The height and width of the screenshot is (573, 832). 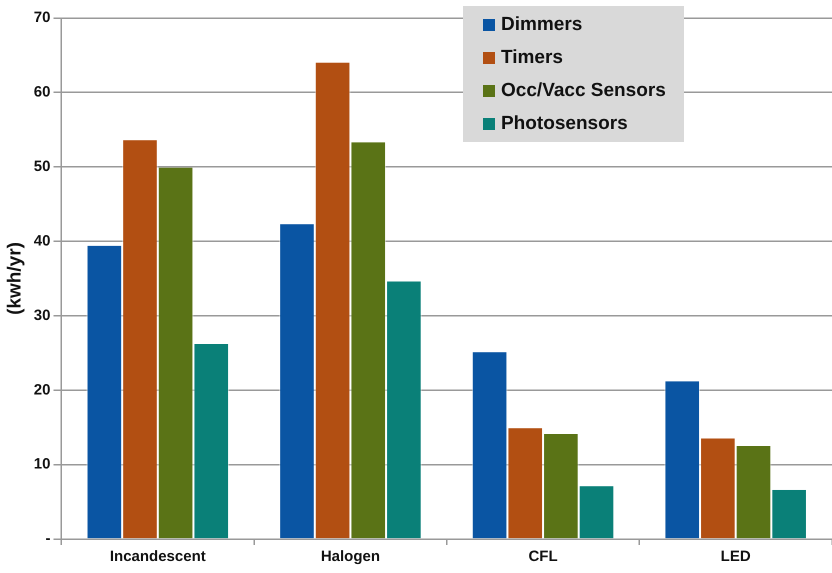 I want to click on y-tick-label: 20, so click(x=42, y=389).